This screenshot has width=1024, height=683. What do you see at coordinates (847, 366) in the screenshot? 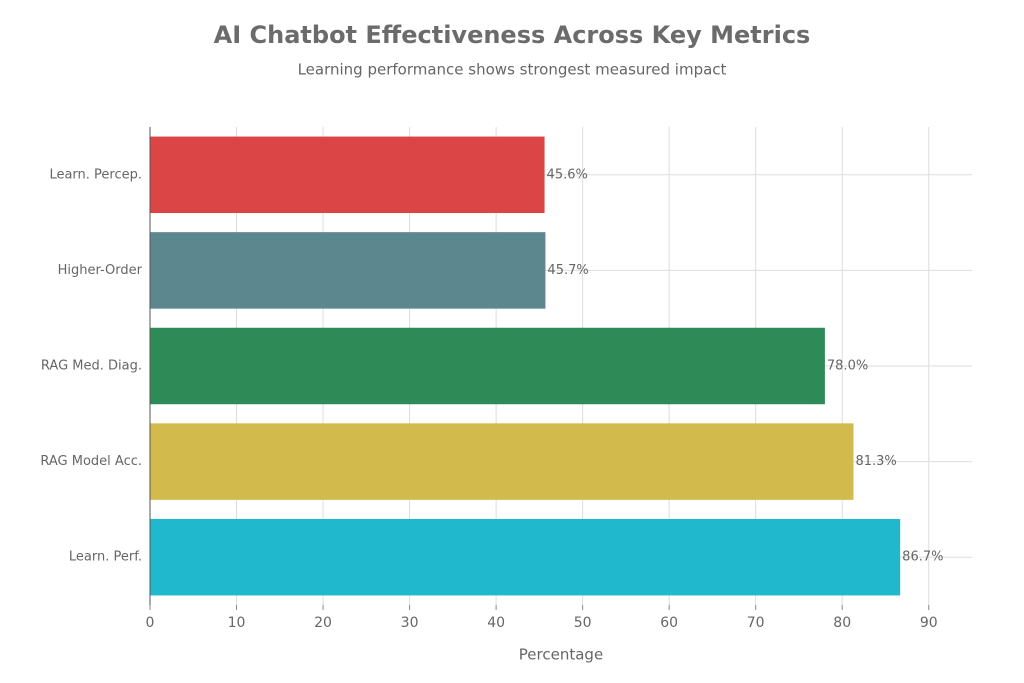
I see `value-label: 78.0%` at bounding box center [847, 366].